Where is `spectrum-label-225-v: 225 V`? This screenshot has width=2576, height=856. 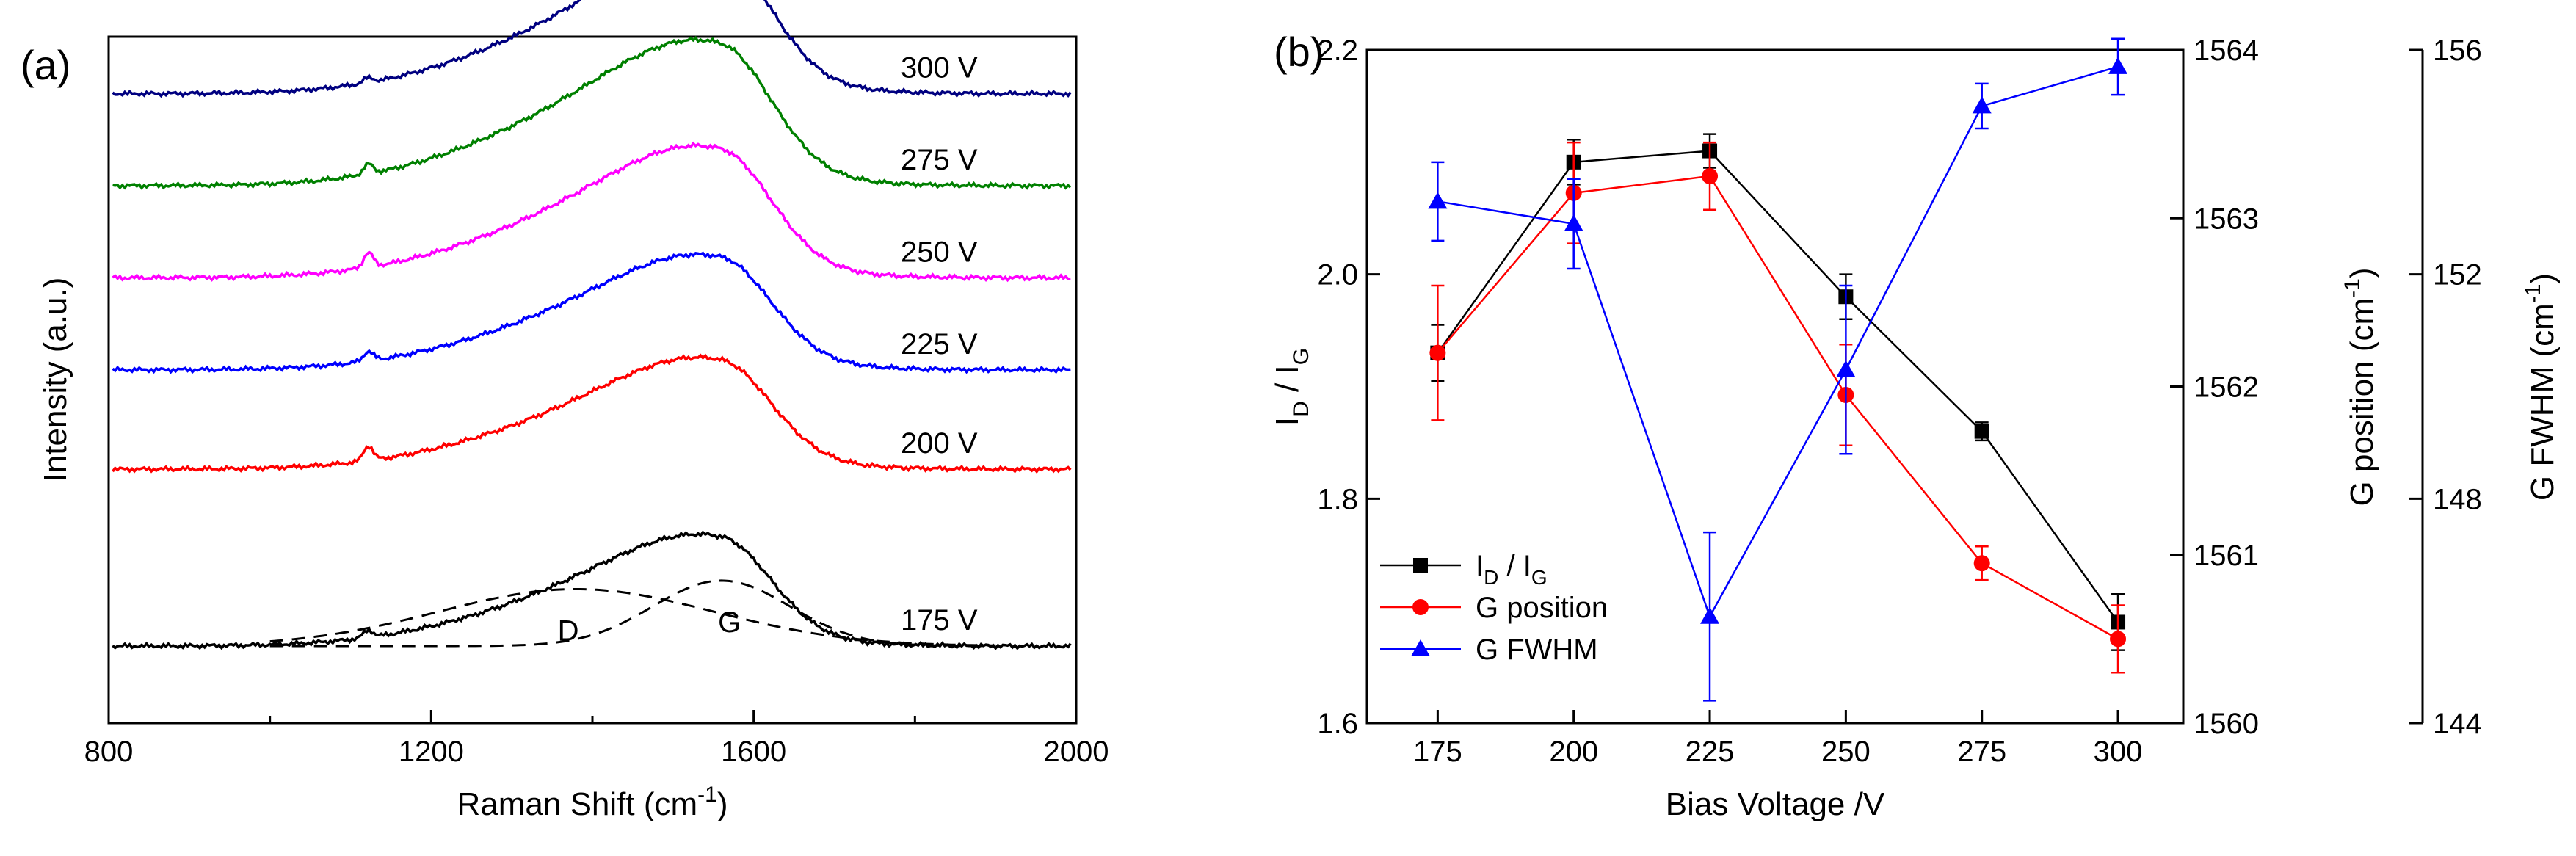 spectrum-label-225-v: 225 V is located at coordinates (940, 344).